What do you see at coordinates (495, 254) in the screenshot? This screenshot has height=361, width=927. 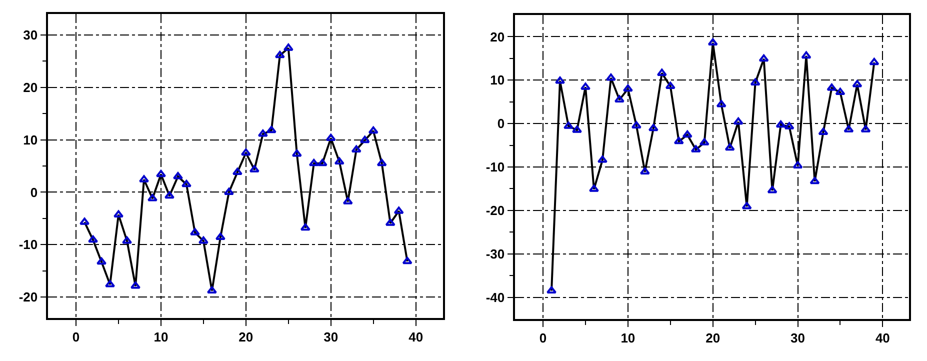 I see `y-tick-label: -30` at bounding box center [495, 254].